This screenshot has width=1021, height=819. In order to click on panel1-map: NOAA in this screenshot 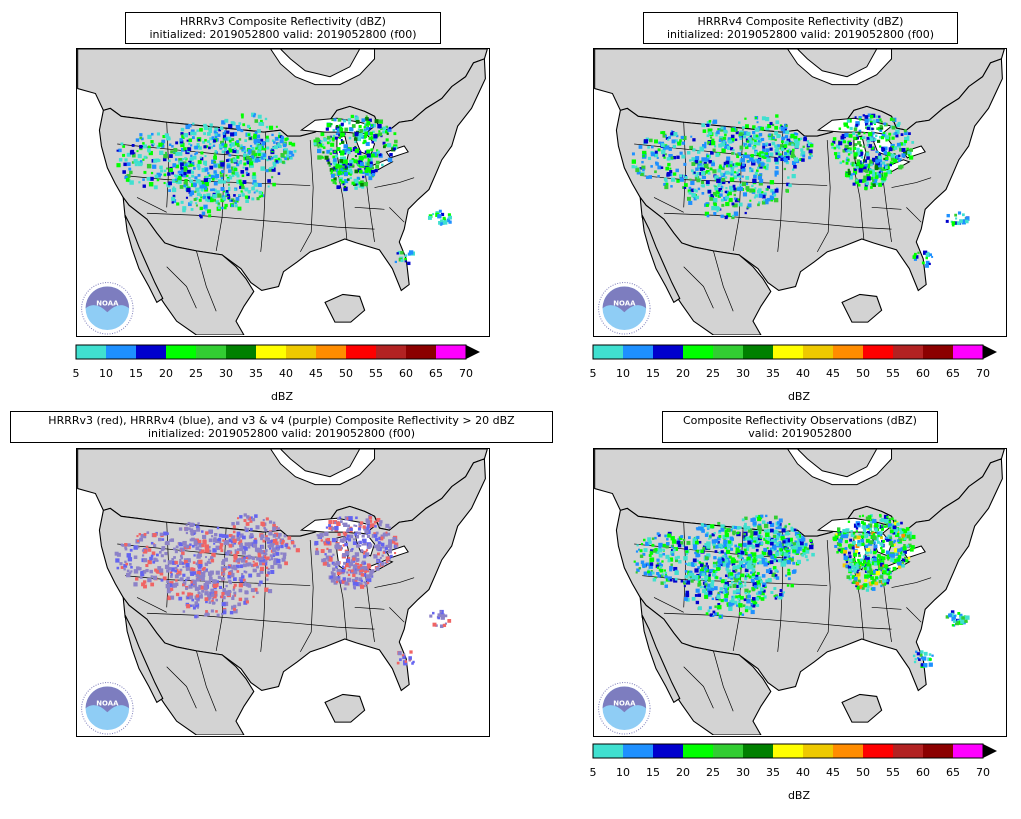, I will do `click(283, 192)`.